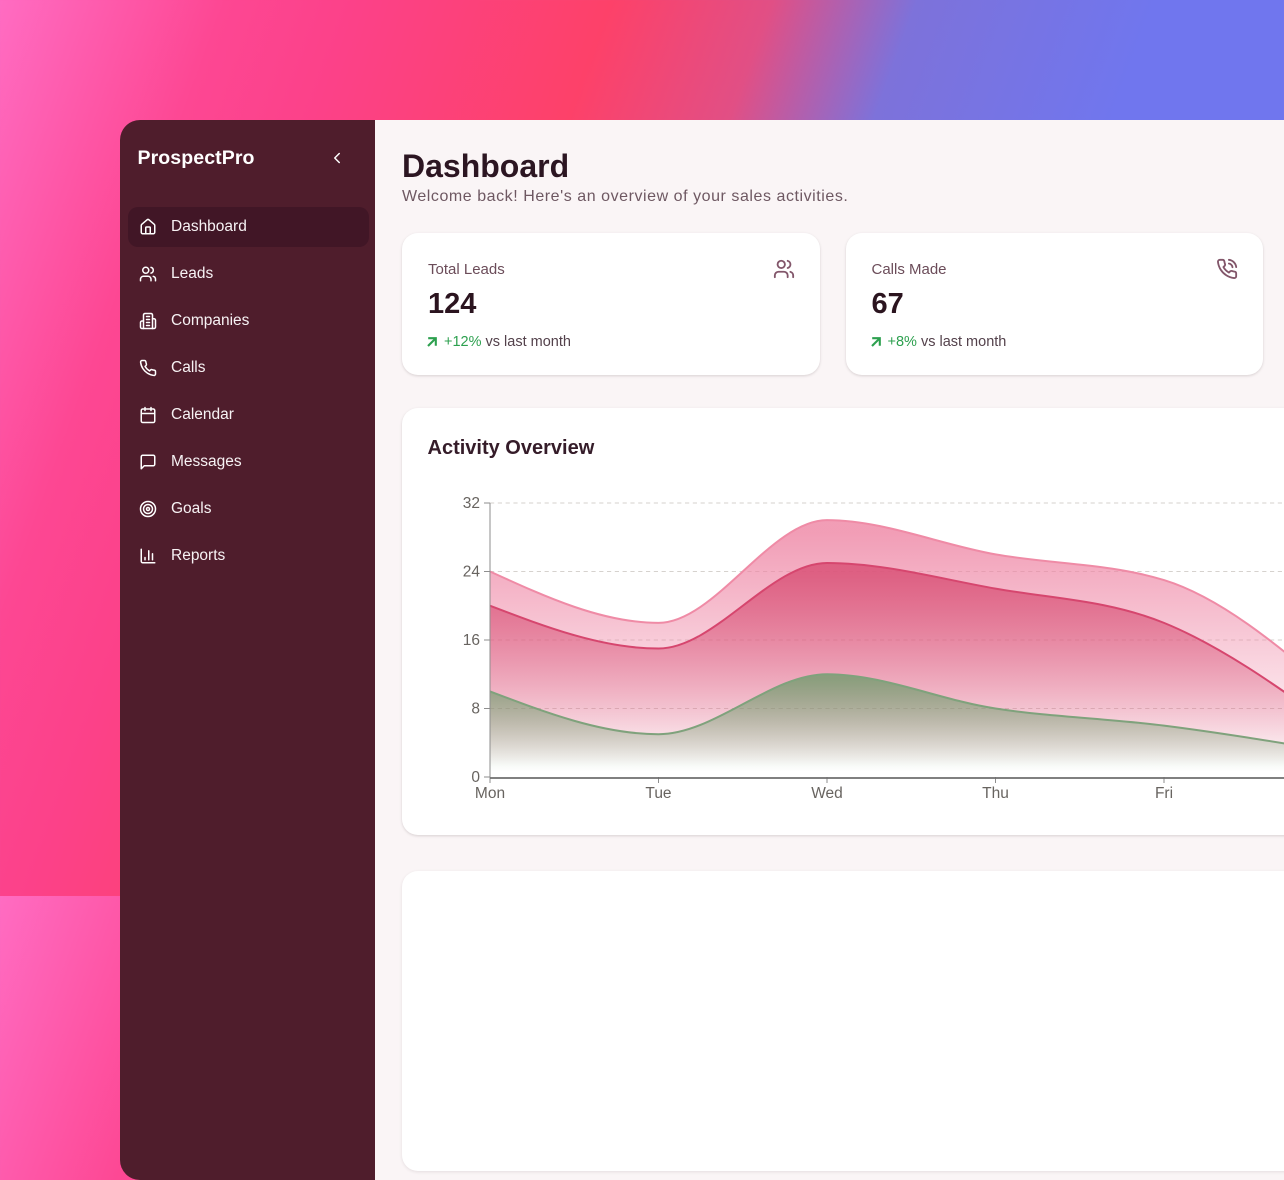 Image resolution: width=1284 pixels, height=1180 pixels. What do you see at coordinates (1164, 793) in the screenshot?
I see `svg-text: Fri` at bounding box center [1164, 793].